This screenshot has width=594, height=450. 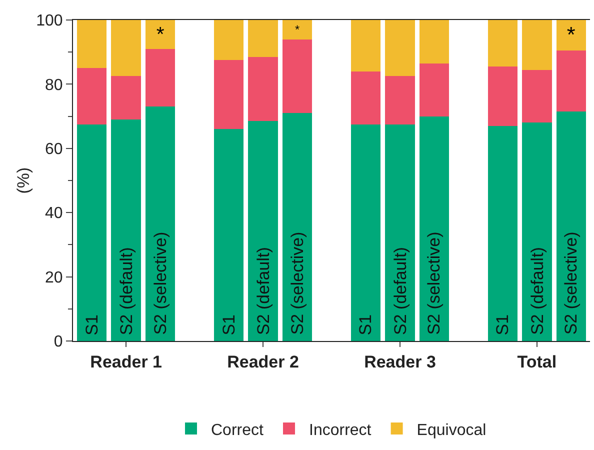 What do you see at coordinates (54, 213) in the screenshot?
I see `y-tick-label: 40` at bounding box center [54, 213].